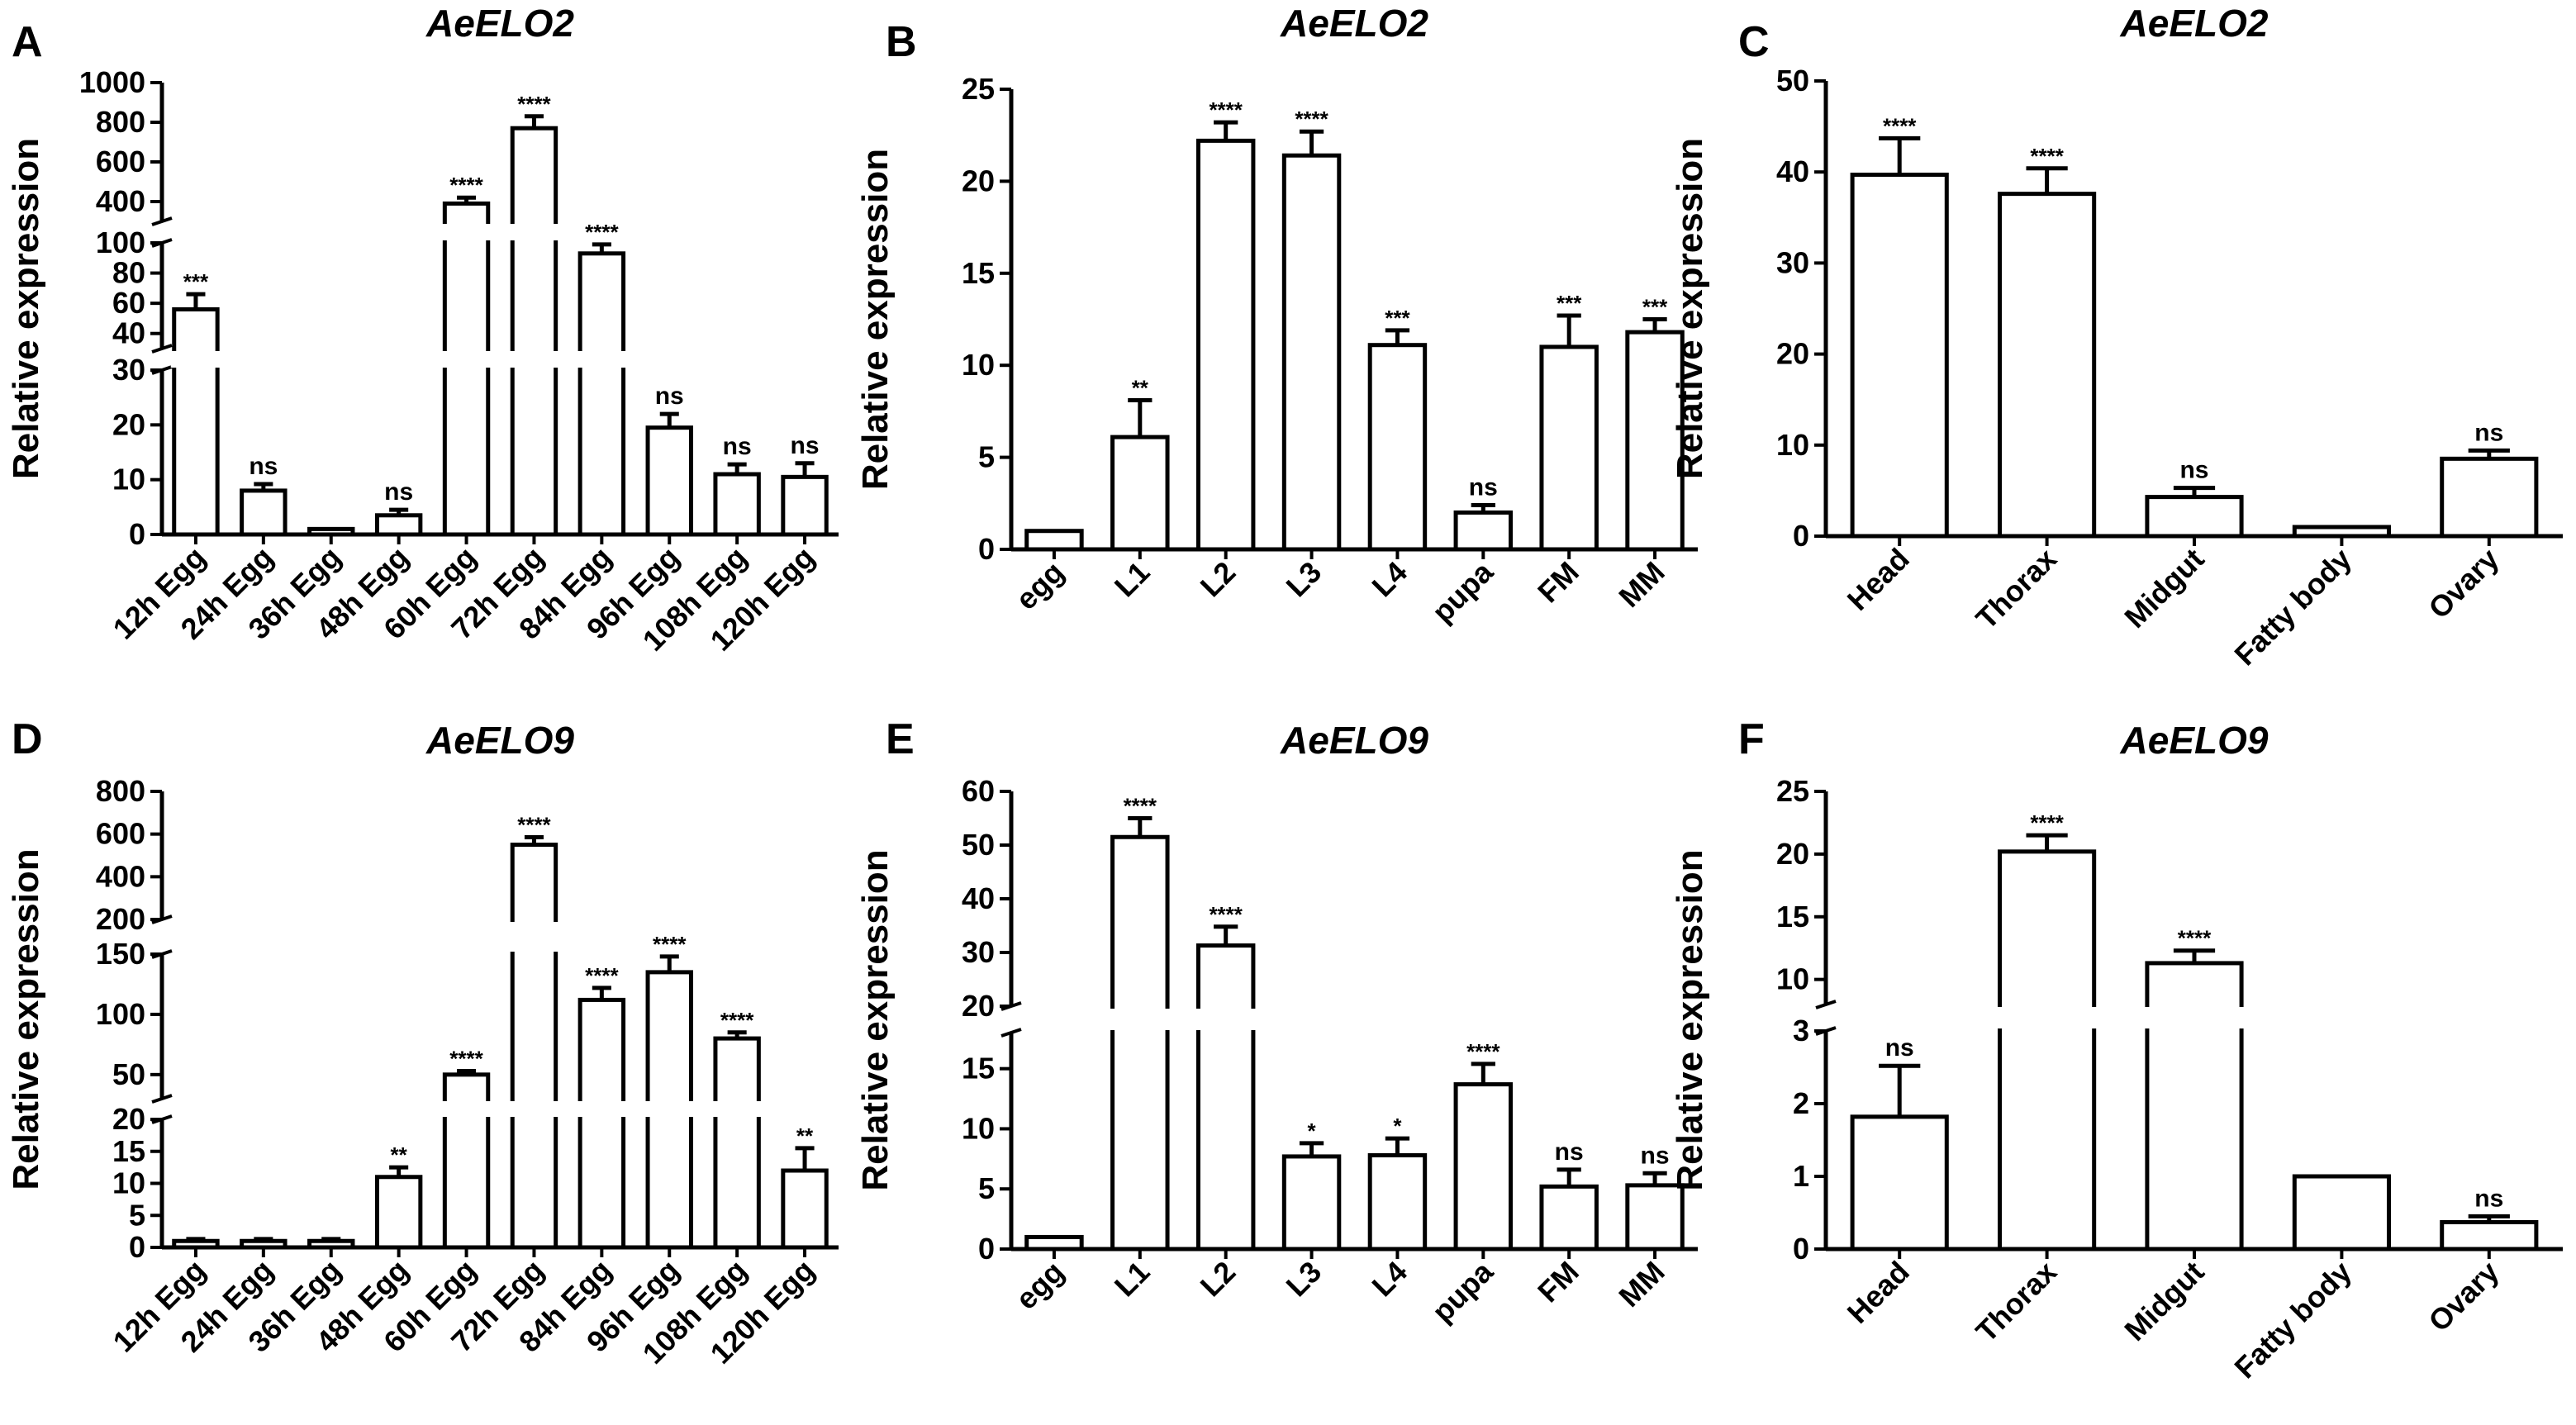 The width and height of the screenshot is (2576, 1425). What do you see at coordinates (112, 82) in the screenshot?
I see `y-tick-label: 1000` at bounding box center [112, 82].